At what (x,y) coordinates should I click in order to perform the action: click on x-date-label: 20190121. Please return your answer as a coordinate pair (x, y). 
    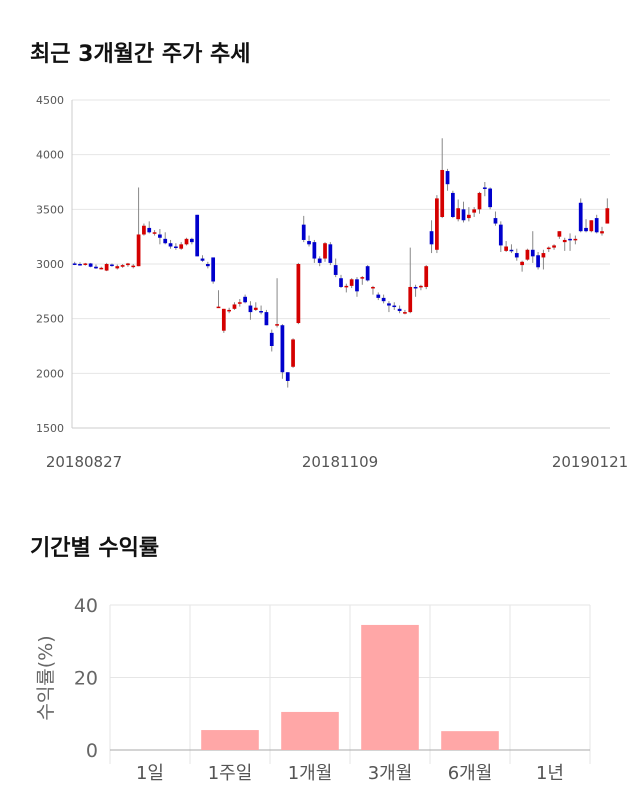
    Looking at the image, I should click on (590, 462).